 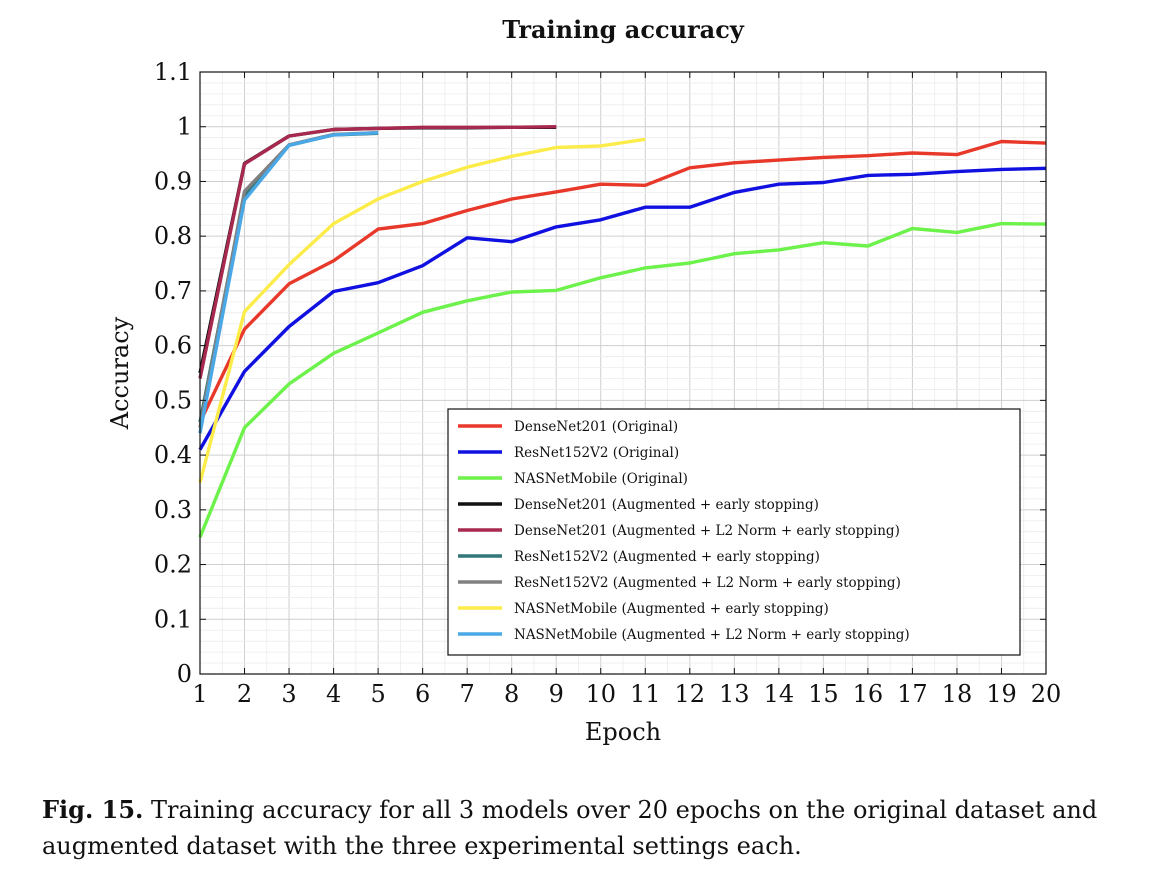 What do you see at coordinates (666, 505) in the screenshot?
I see `legend-label-4: DenseNet201 (Augmented + early stopping)` at bounding box center [666, 505].